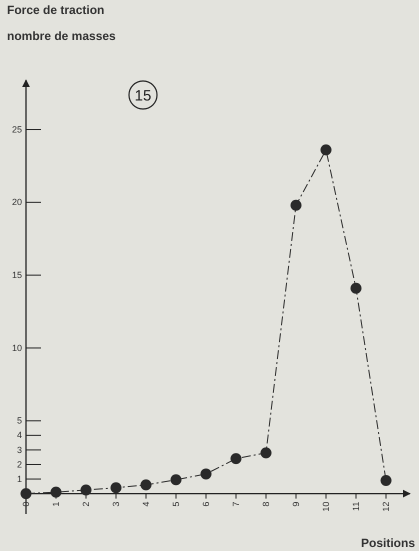  What do you see at coordinates (206, 504) in the screenshot?
I see `x-tick-label: 6` at bounding box center [206, 504].